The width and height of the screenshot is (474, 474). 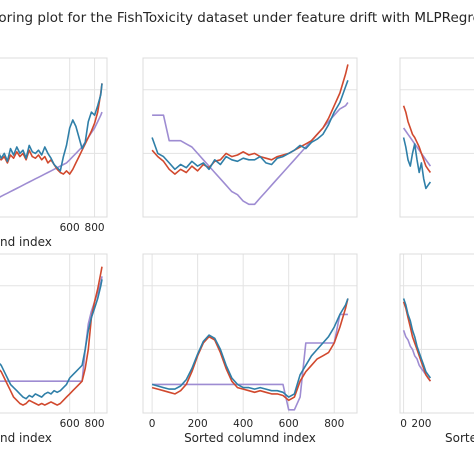 I want to click on subplot-bottom-right: 0 200 Sorte, so click(x=436, y=349).